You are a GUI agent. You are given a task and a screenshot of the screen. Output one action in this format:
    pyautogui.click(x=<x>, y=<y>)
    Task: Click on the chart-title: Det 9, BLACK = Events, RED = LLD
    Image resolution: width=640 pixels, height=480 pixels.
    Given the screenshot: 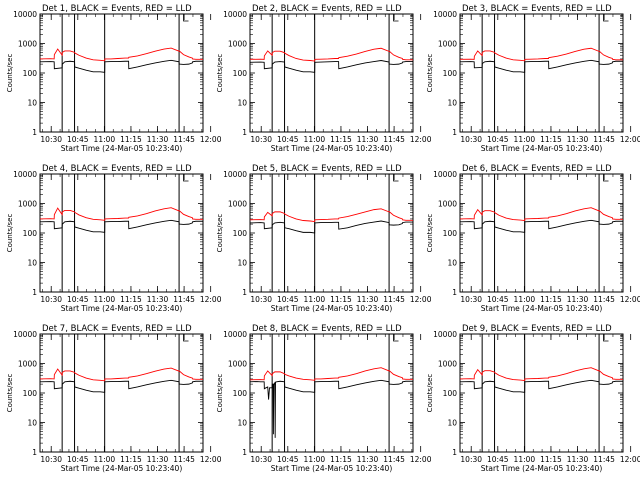 What is the action you would take?
    pyautogui.click(x=537, y=329)
    